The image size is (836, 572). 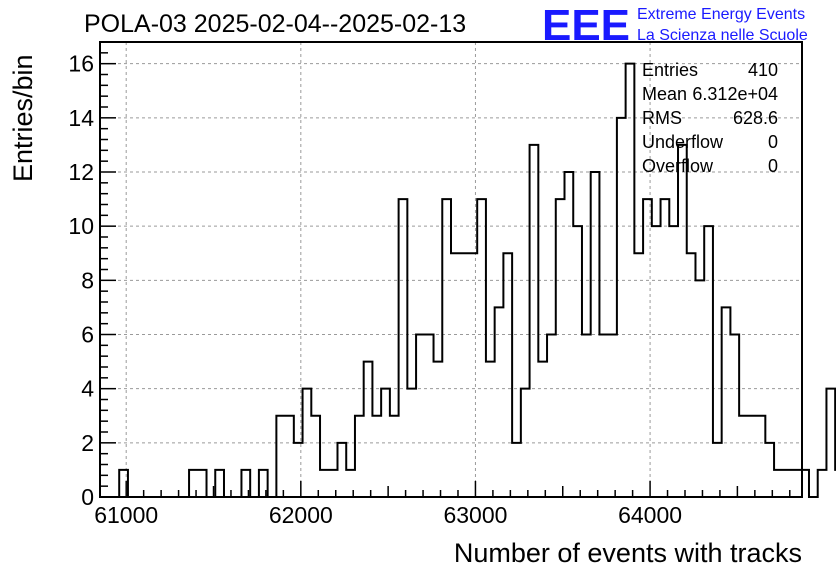 I want to click on y-tick-label: 0, so click(x=87, y=497).